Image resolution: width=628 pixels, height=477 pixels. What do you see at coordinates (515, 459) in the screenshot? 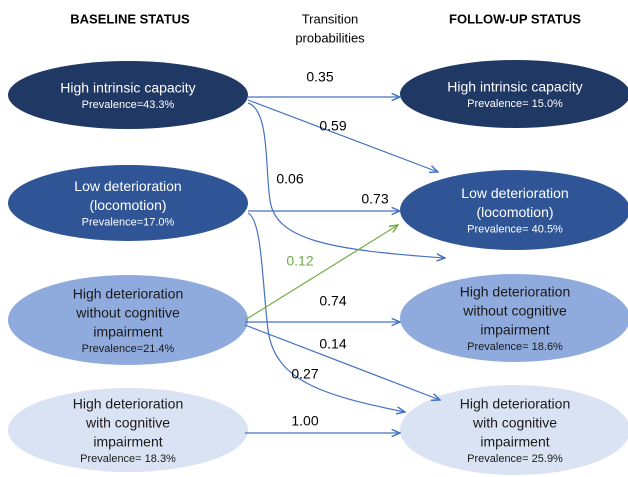
I see `prevalence: Prevalence= 25.9%` at bounding box center [515, 459].